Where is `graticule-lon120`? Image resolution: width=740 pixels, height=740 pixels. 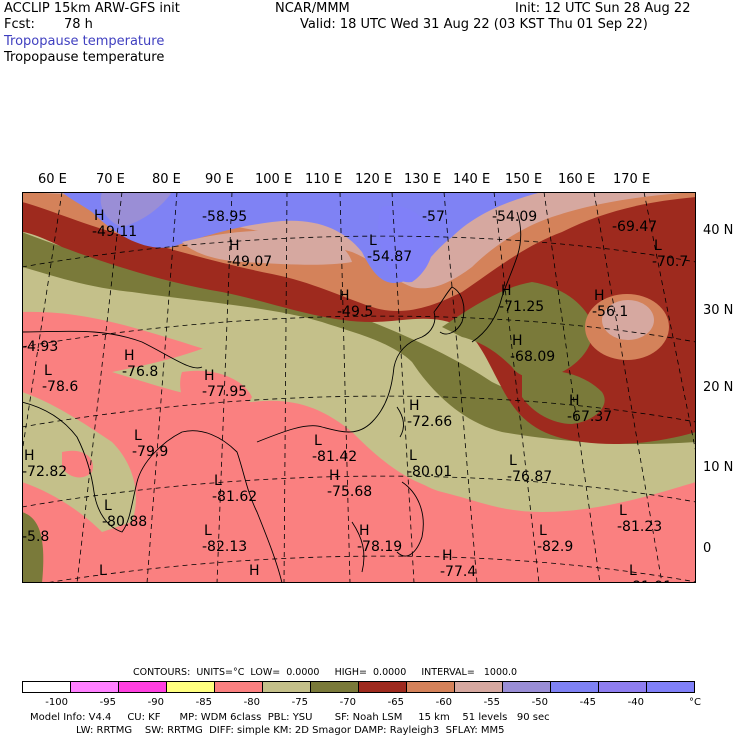 graticule-lon120 is located at coordinates (403, 387).